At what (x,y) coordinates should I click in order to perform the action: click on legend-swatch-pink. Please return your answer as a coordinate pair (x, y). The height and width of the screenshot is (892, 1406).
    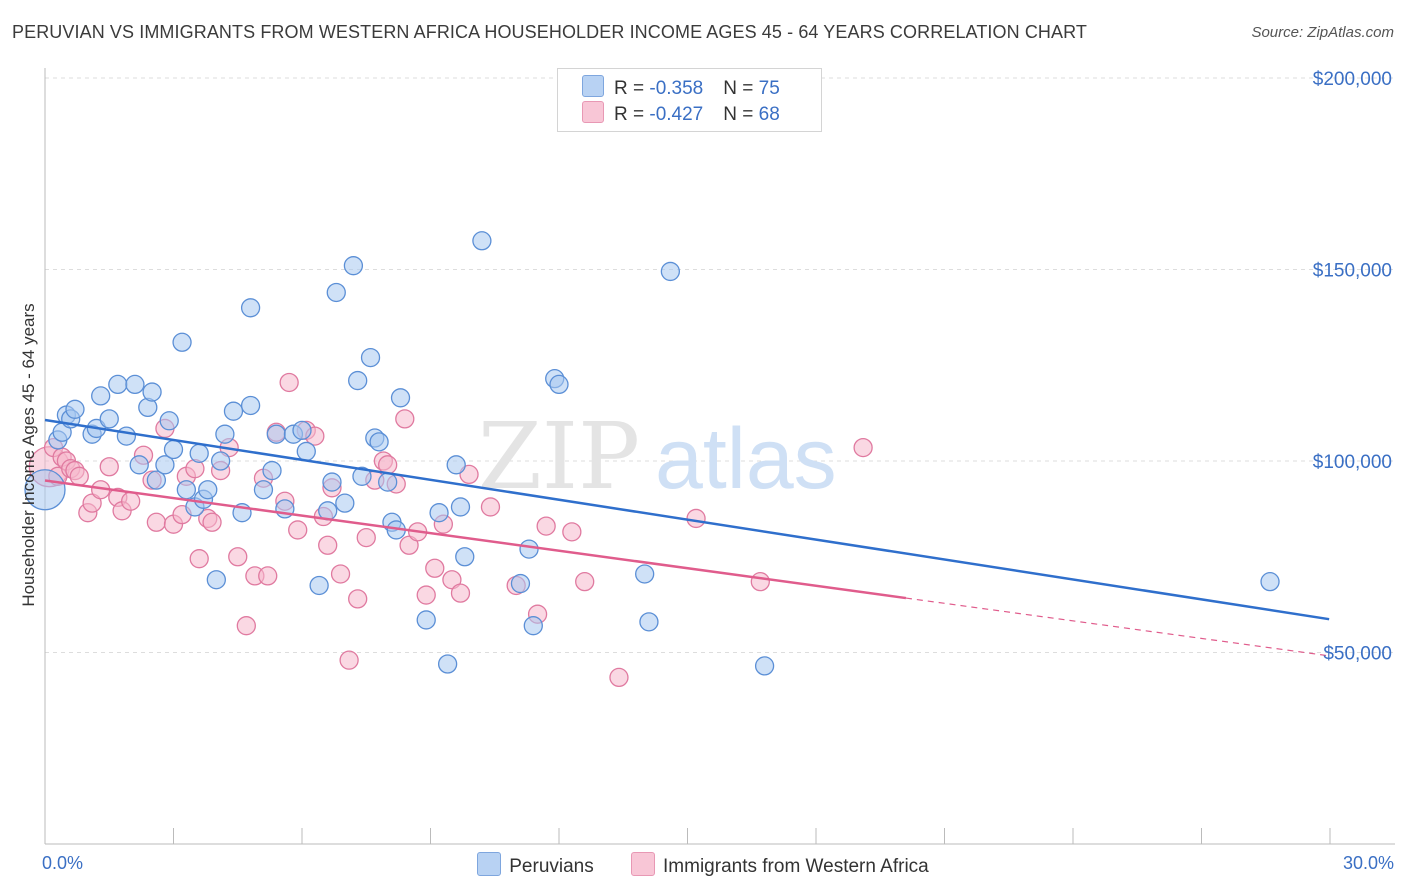
    Looking at the image, I should click on (593, 112).